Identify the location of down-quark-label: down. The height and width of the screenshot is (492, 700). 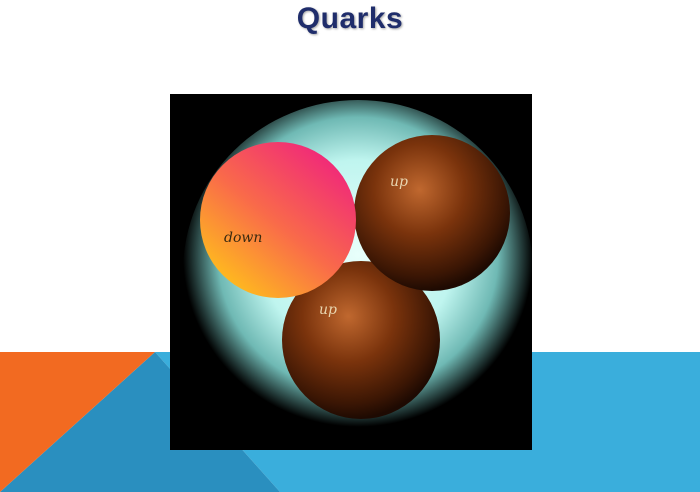
(243, 238).